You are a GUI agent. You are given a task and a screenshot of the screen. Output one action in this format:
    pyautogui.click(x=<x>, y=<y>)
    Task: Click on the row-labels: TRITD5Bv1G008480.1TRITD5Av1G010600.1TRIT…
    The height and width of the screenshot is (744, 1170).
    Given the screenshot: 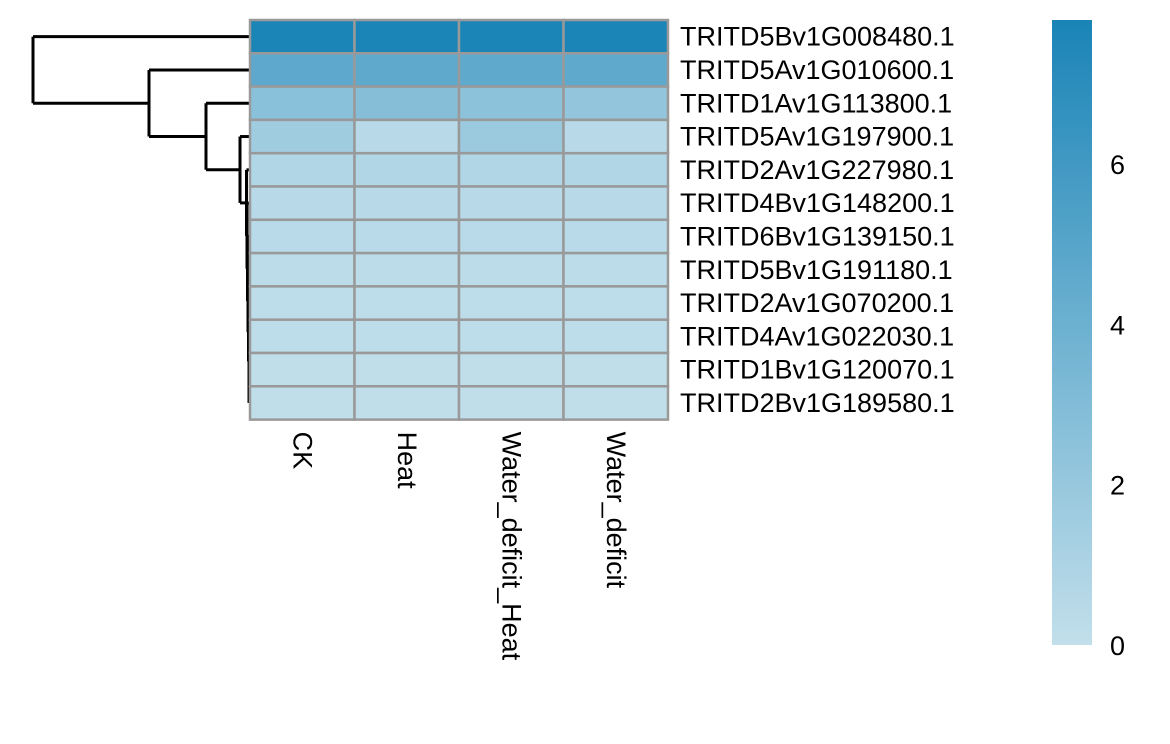 What is the action you would take?
    pyautogui.click(x=817, y=220)
    